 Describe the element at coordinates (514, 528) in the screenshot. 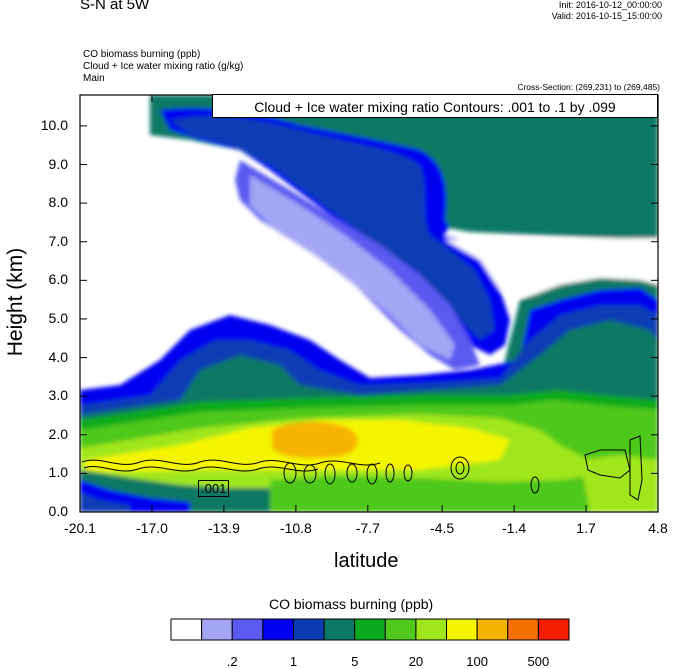

I see `x-tick-label: -1.4` at that location.